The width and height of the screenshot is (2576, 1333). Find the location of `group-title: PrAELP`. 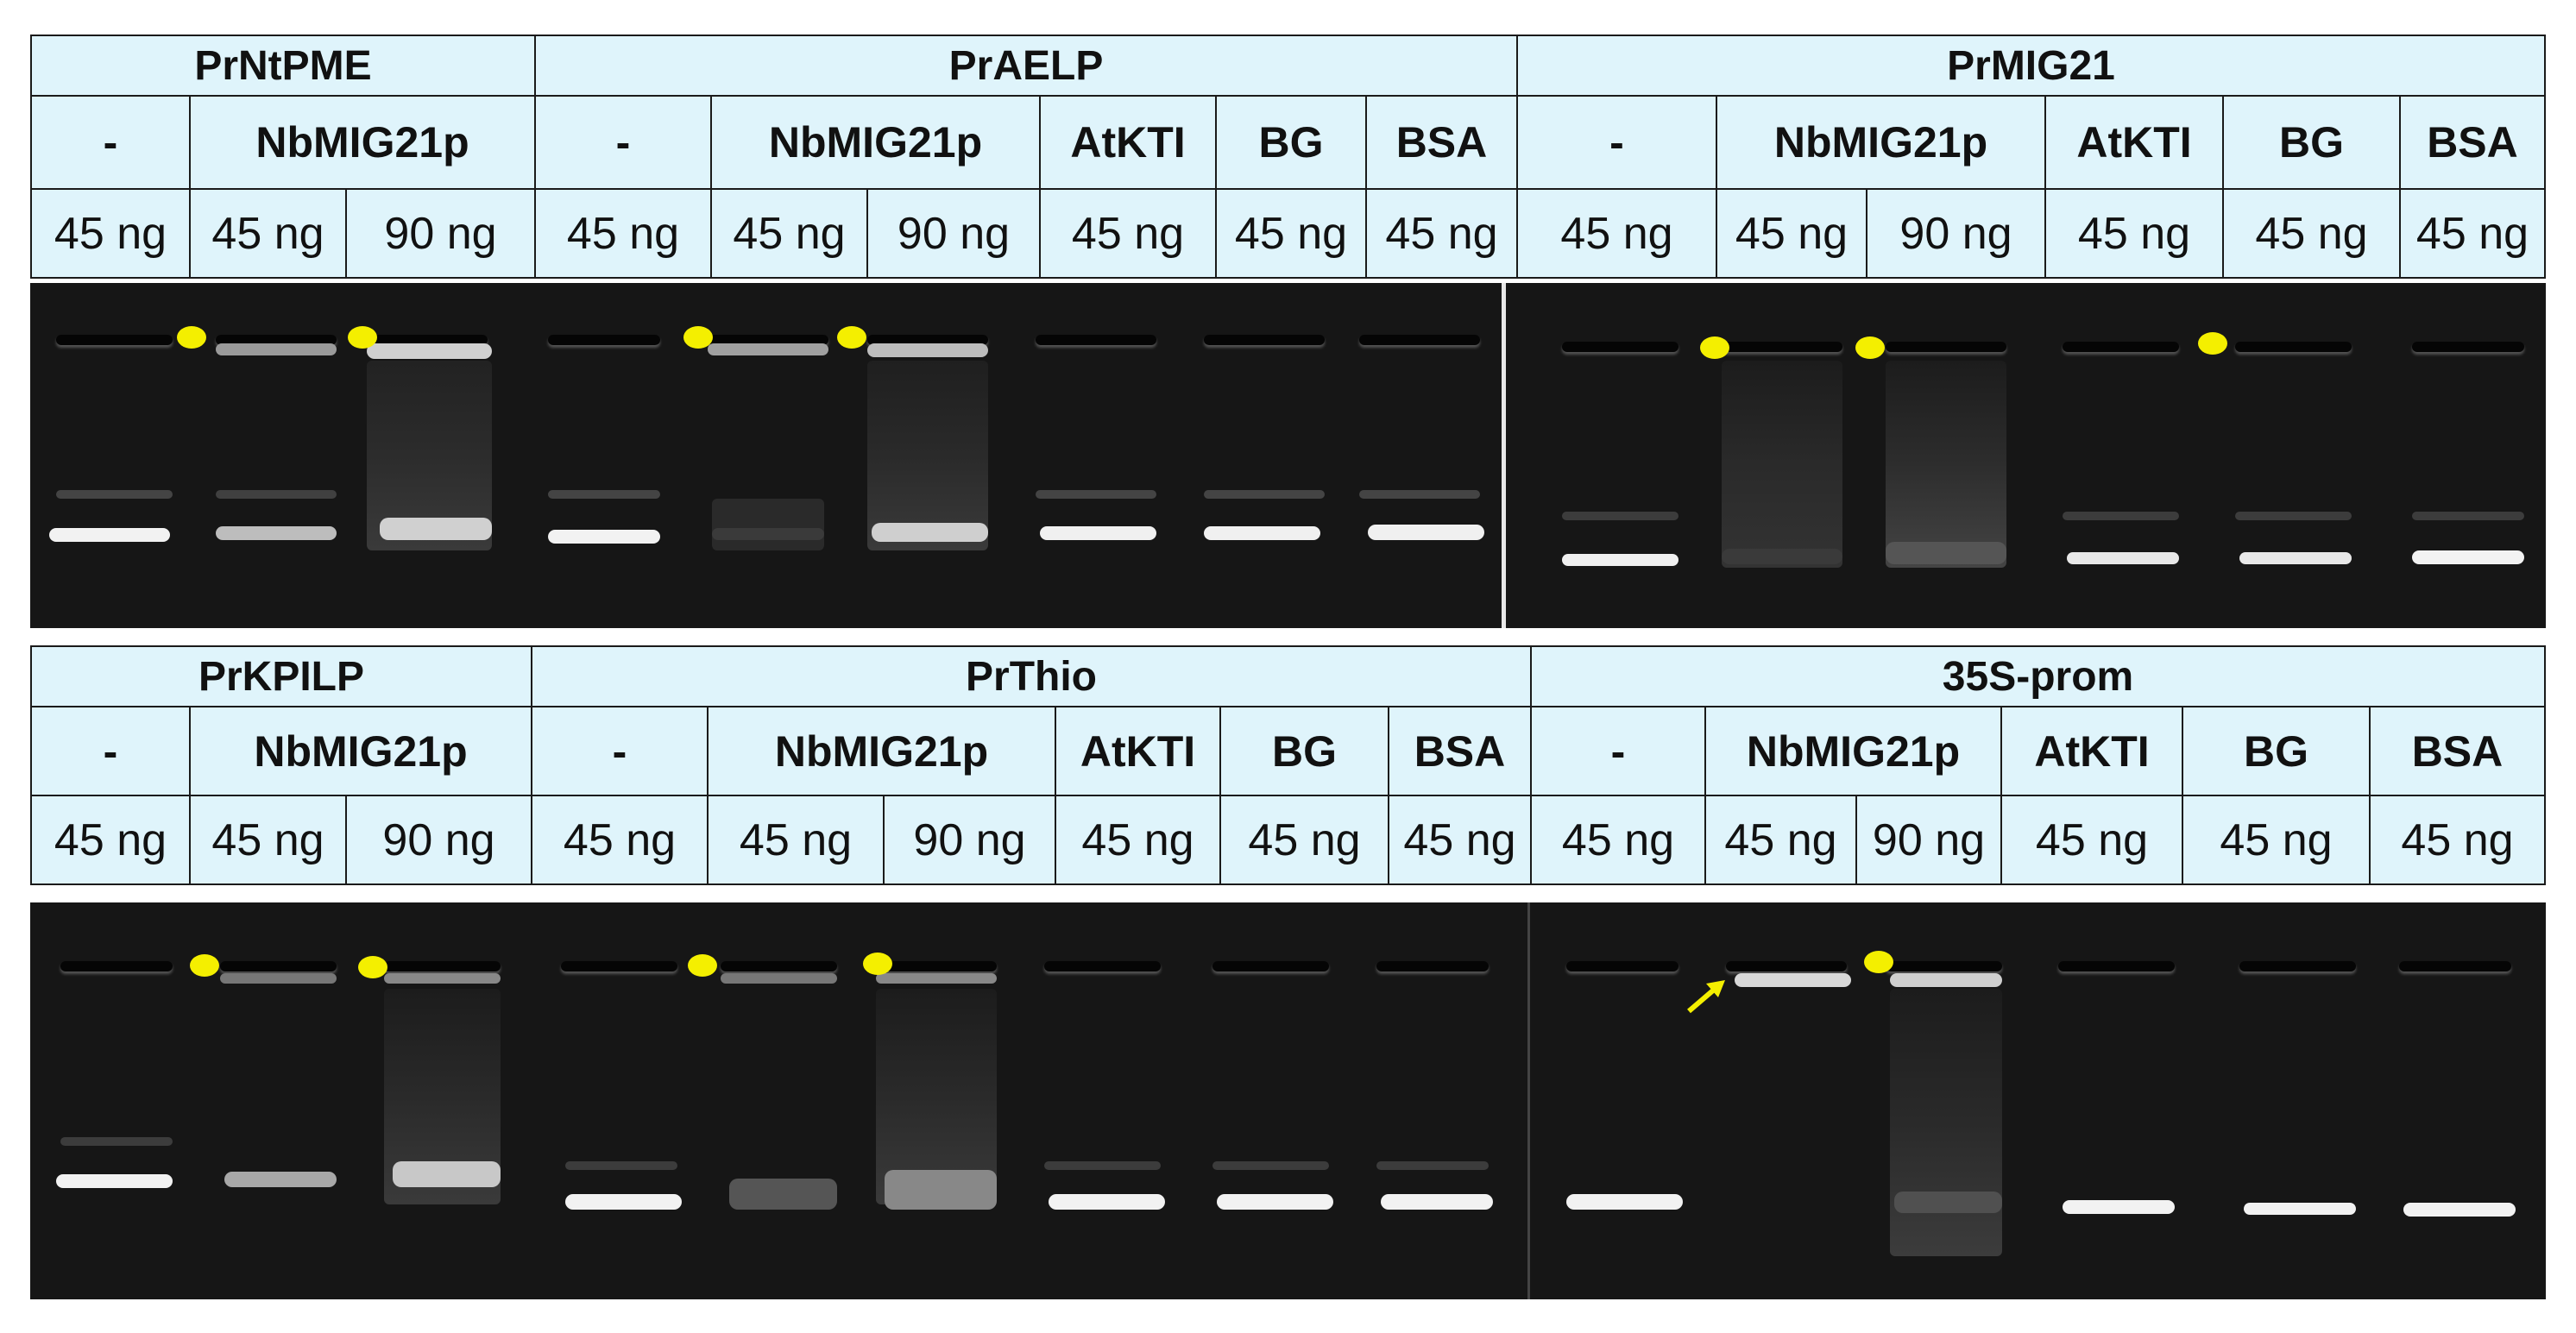

group-title: PrAELP is located at coordinates (1026, 66).